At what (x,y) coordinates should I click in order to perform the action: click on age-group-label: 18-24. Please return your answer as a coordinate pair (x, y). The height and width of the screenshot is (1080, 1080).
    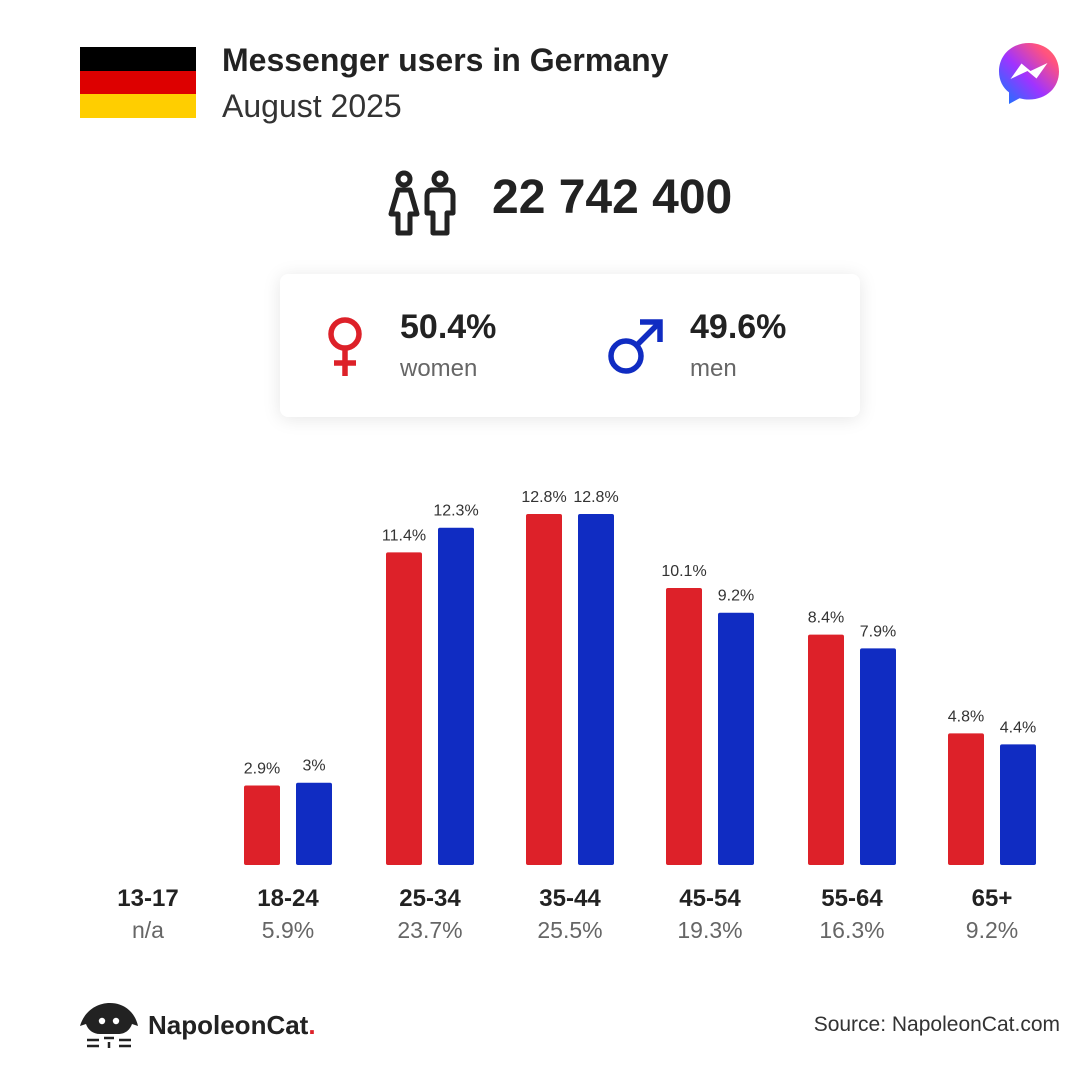
    Looking at the image, I should click on (288, 898).